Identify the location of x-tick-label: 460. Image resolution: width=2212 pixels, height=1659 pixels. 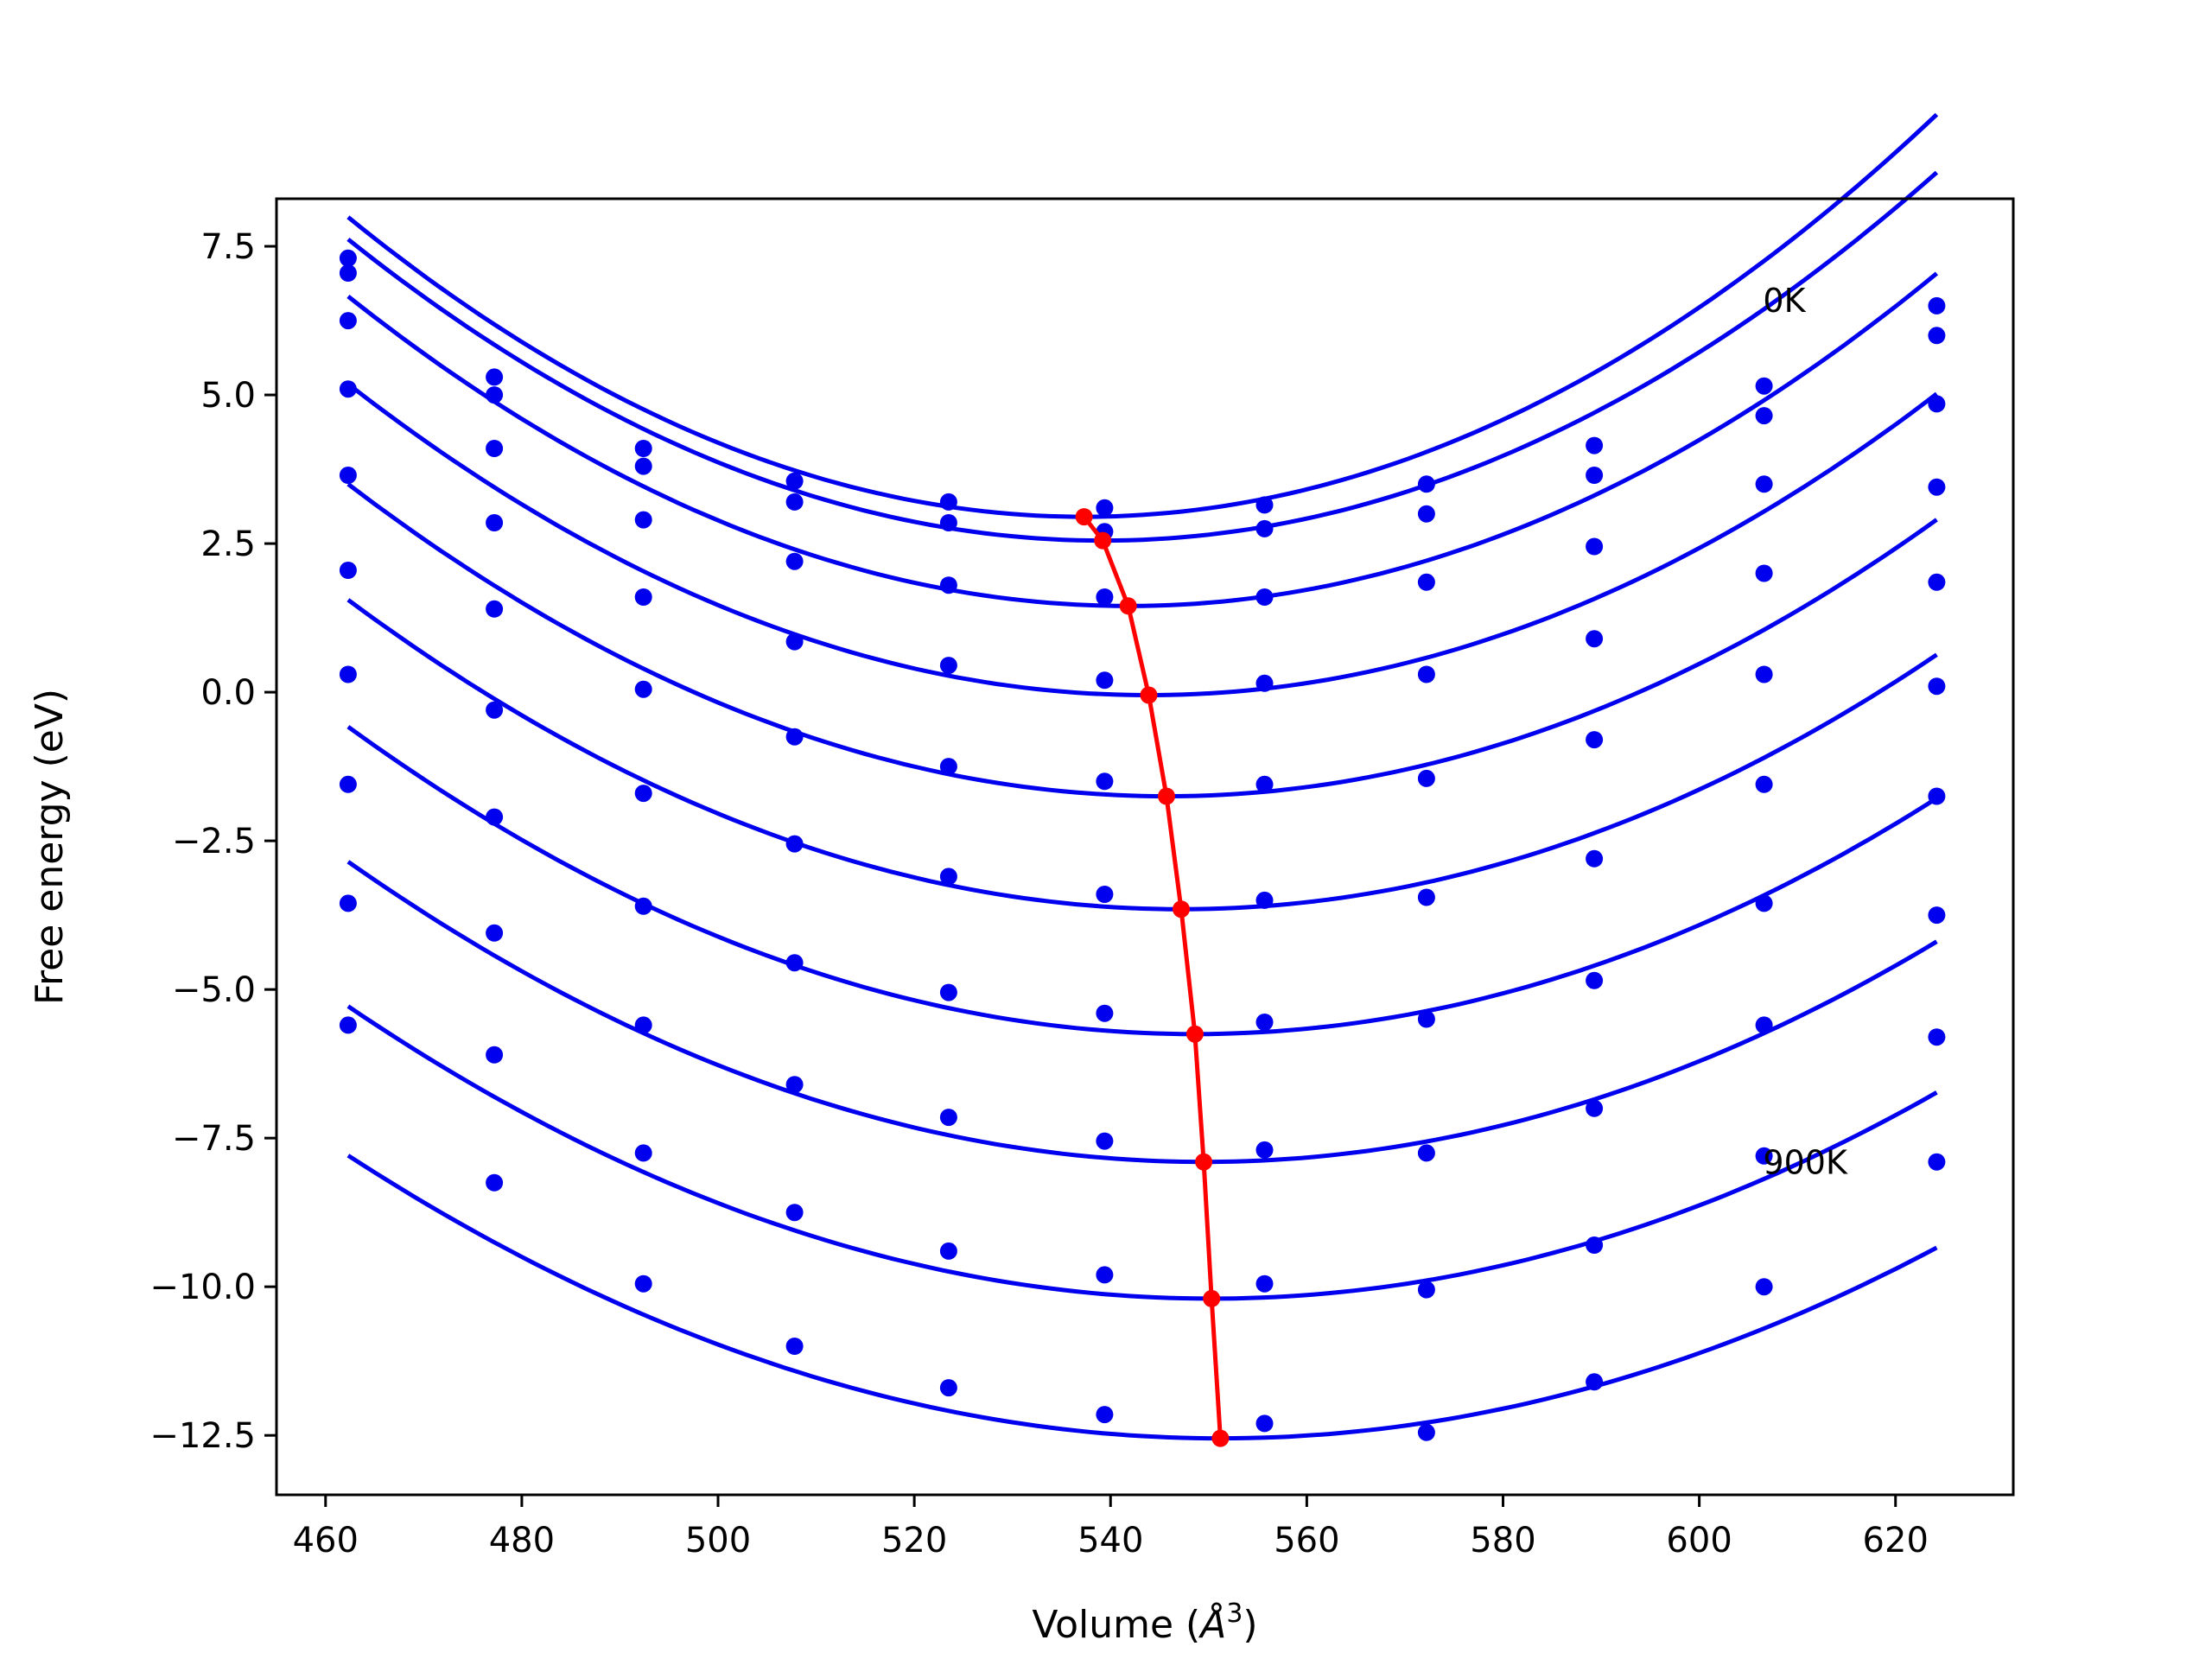
(326, 1540).